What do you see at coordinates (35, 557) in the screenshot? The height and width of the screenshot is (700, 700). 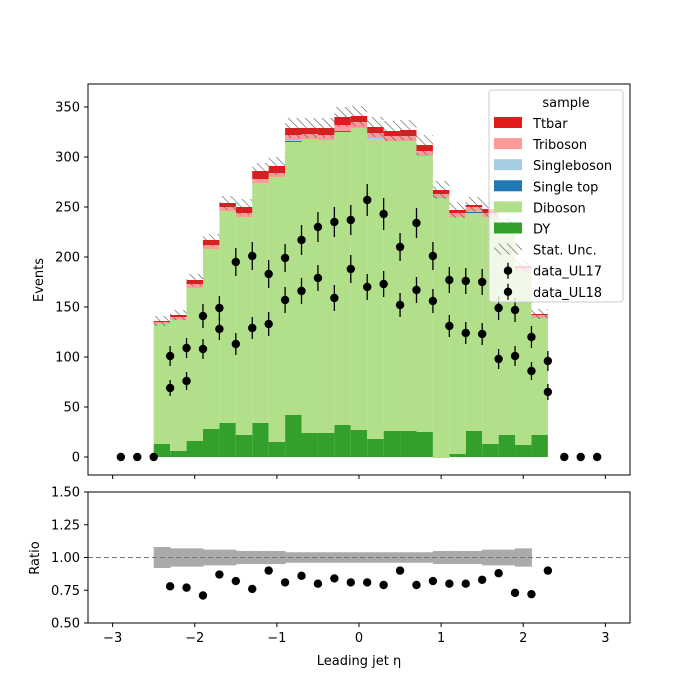 I see `ratio-y-axis-label: Ratio` at bounding box center [35, 557].